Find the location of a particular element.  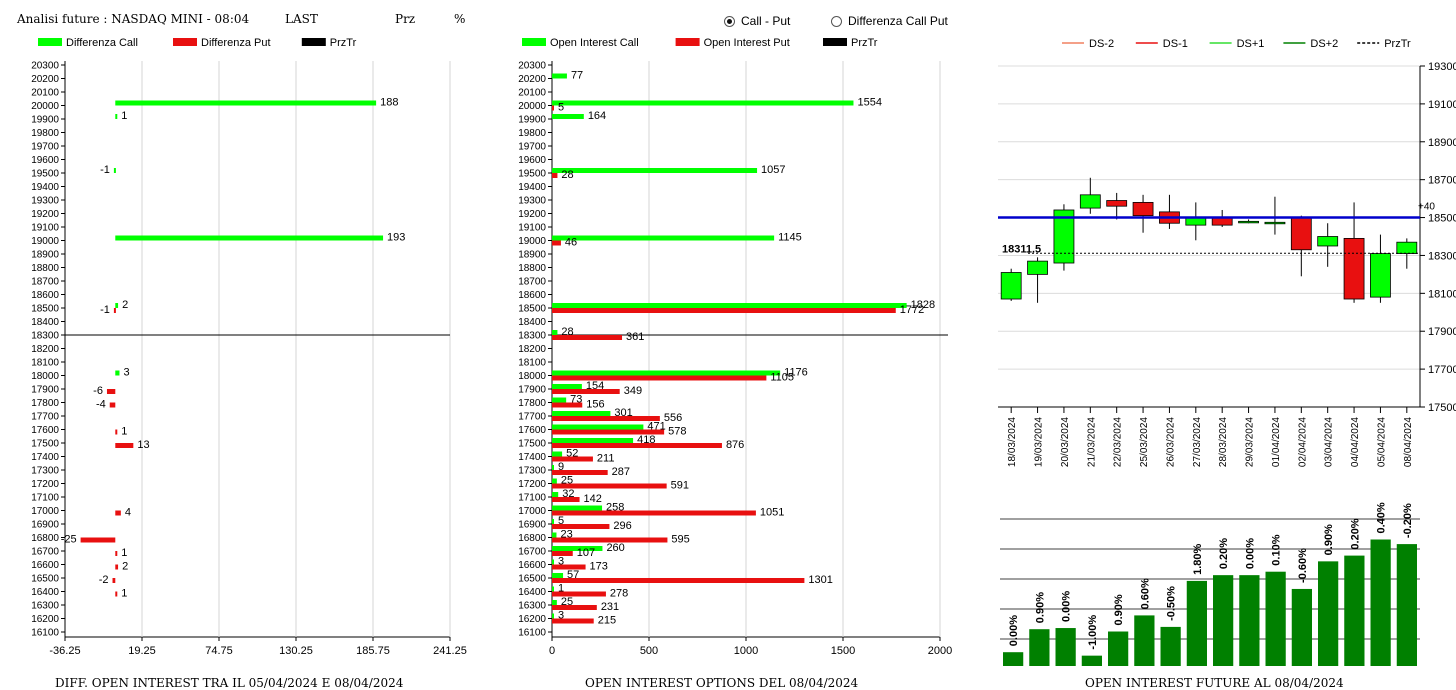

y-tick-label: 20100 is located at coordinates (532, 93).